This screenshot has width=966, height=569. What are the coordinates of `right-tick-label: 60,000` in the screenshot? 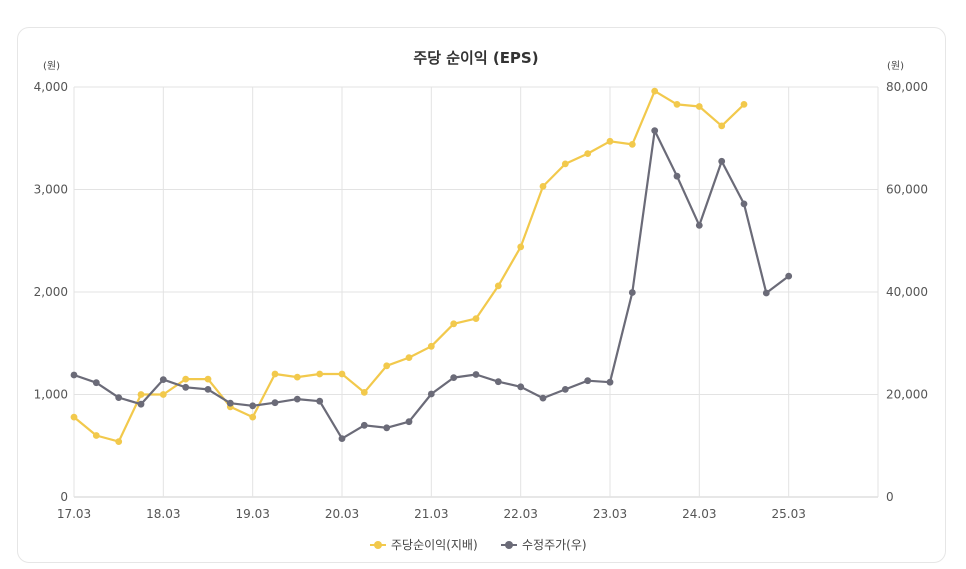 It's located at (907, 190).